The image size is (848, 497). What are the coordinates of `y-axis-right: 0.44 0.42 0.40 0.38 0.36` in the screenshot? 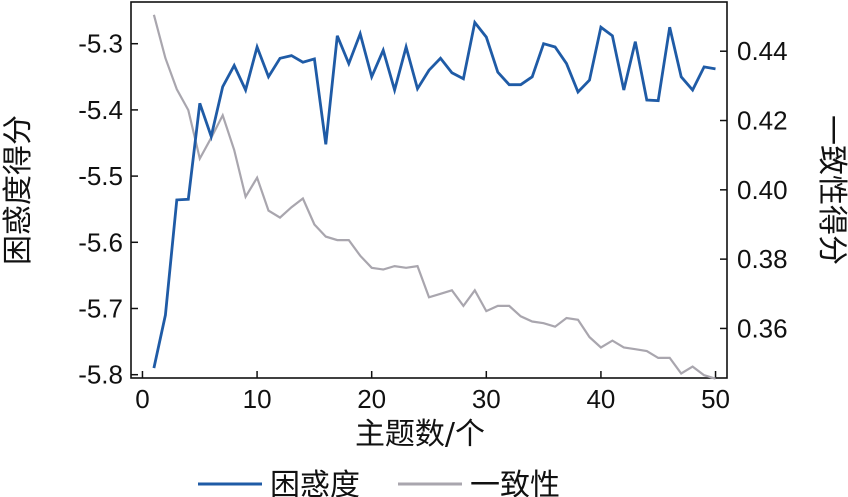 It's located at (754, 189).